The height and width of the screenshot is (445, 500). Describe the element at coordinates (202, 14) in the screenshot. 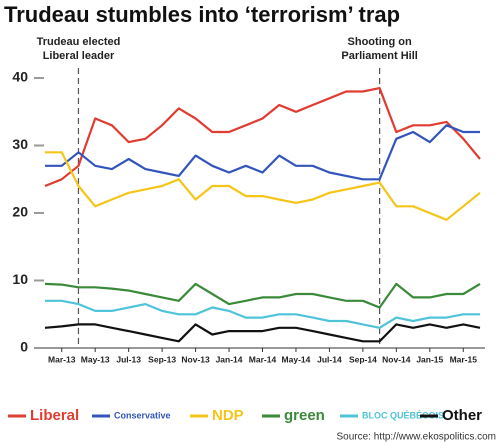

I see `chart-title: Trudeau stumbles into ‘terrorism’ trap` at that location.